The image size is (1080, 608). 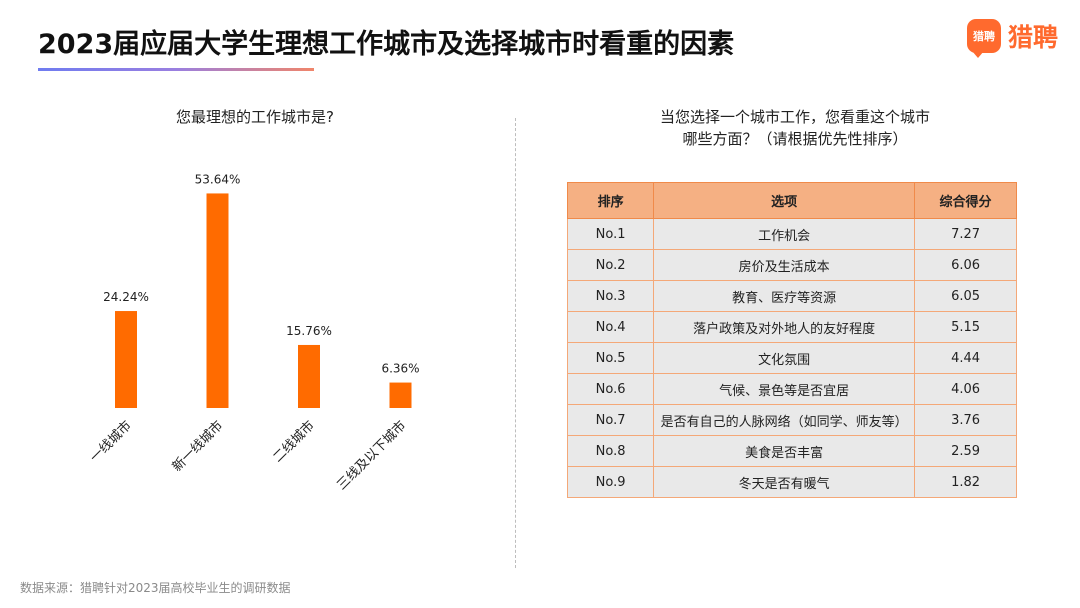 What do you see at coordinates (784, 265) in the screenshot?
I see `option-cell: 房价及生活成本` at bounding box center [784, 265].